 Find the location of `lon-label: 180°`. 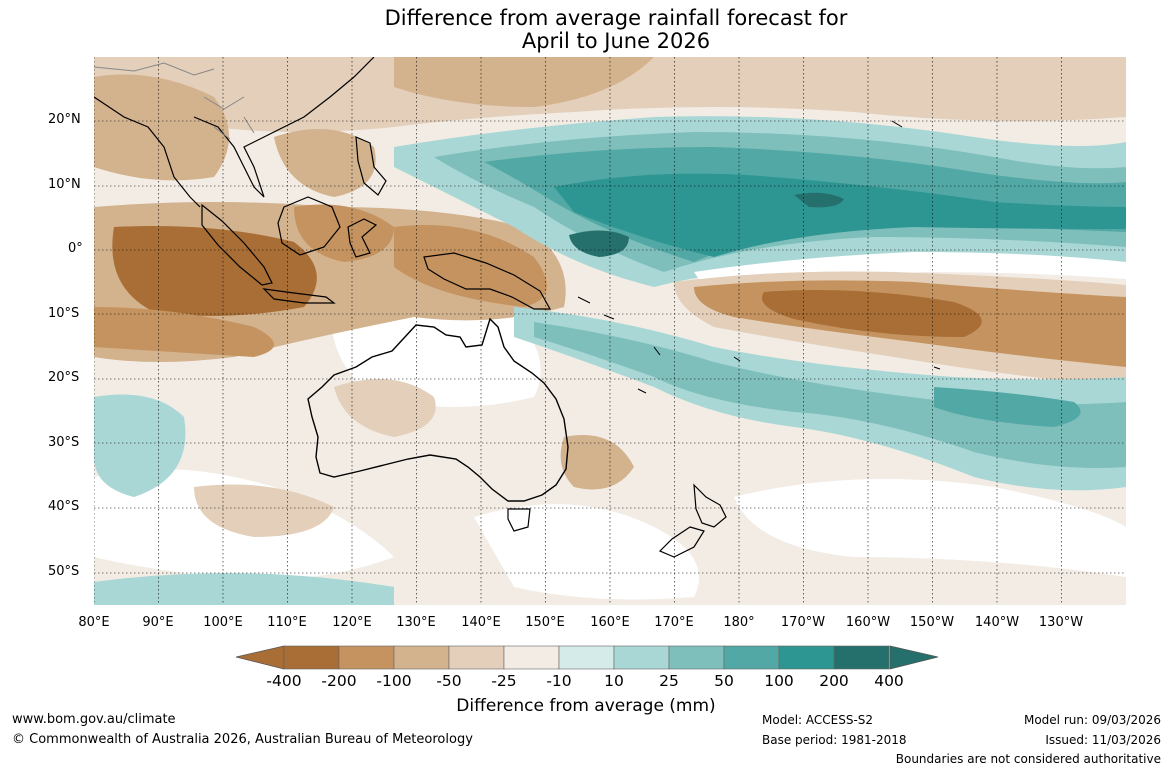

lon-label: 180° is located at coordinates (739, 622).